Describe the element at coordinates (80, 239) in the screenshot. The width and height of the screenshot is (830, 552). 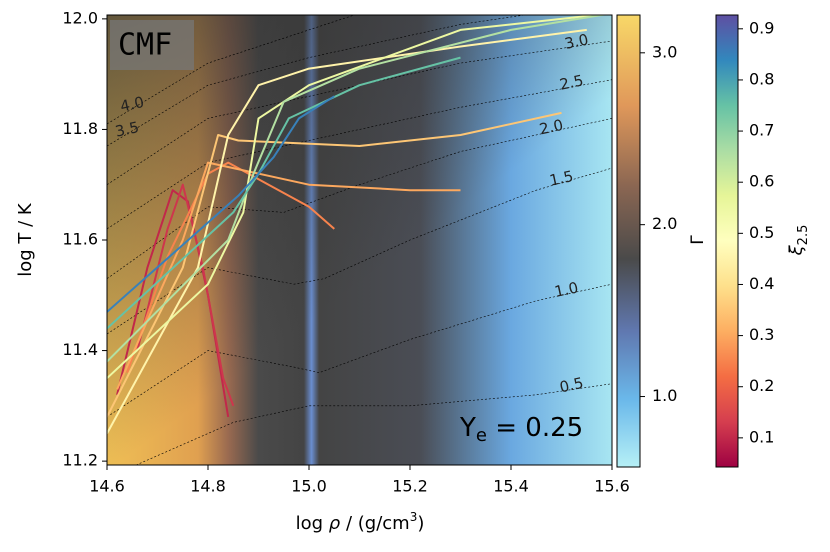
I see `y-tick-label: 11.6` at that location.